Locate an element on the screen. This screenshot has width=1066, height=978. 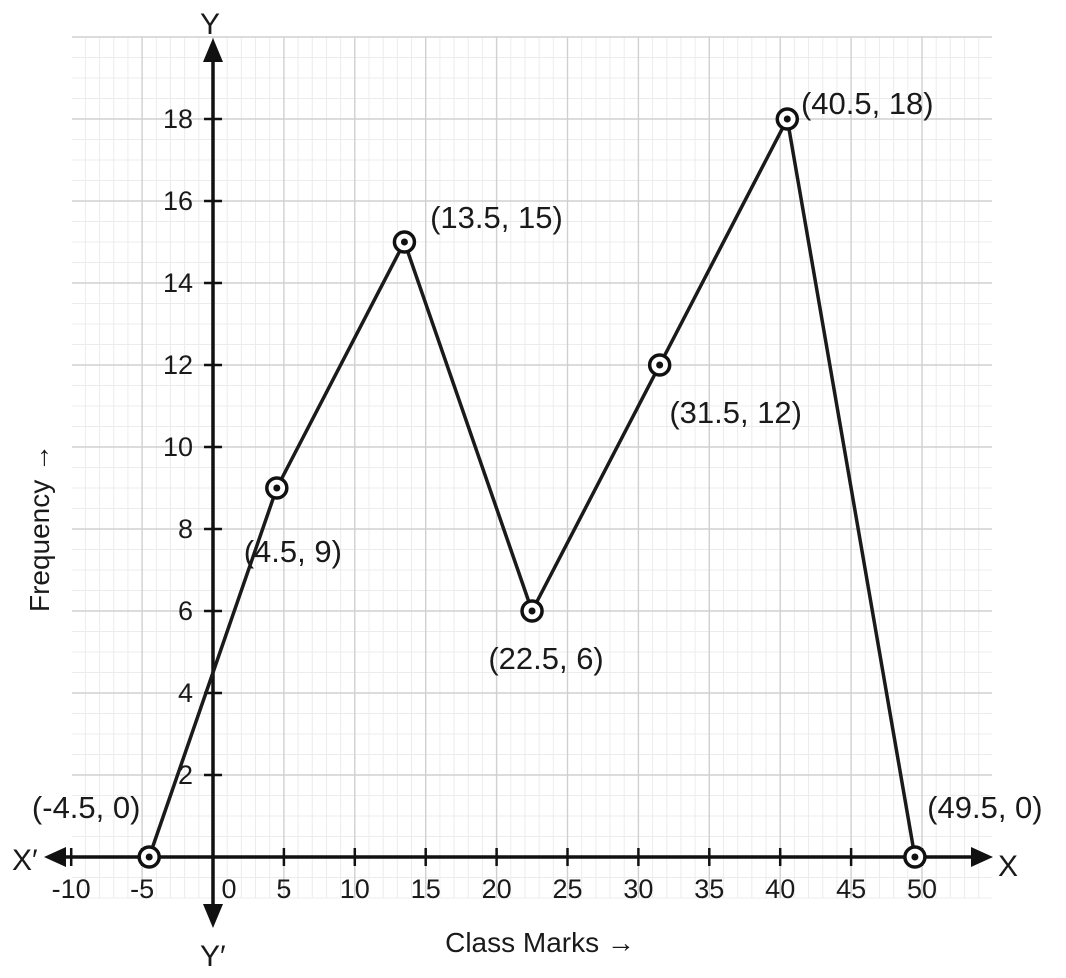
y-tick-label: 18 is located at coordinates (178, 119).